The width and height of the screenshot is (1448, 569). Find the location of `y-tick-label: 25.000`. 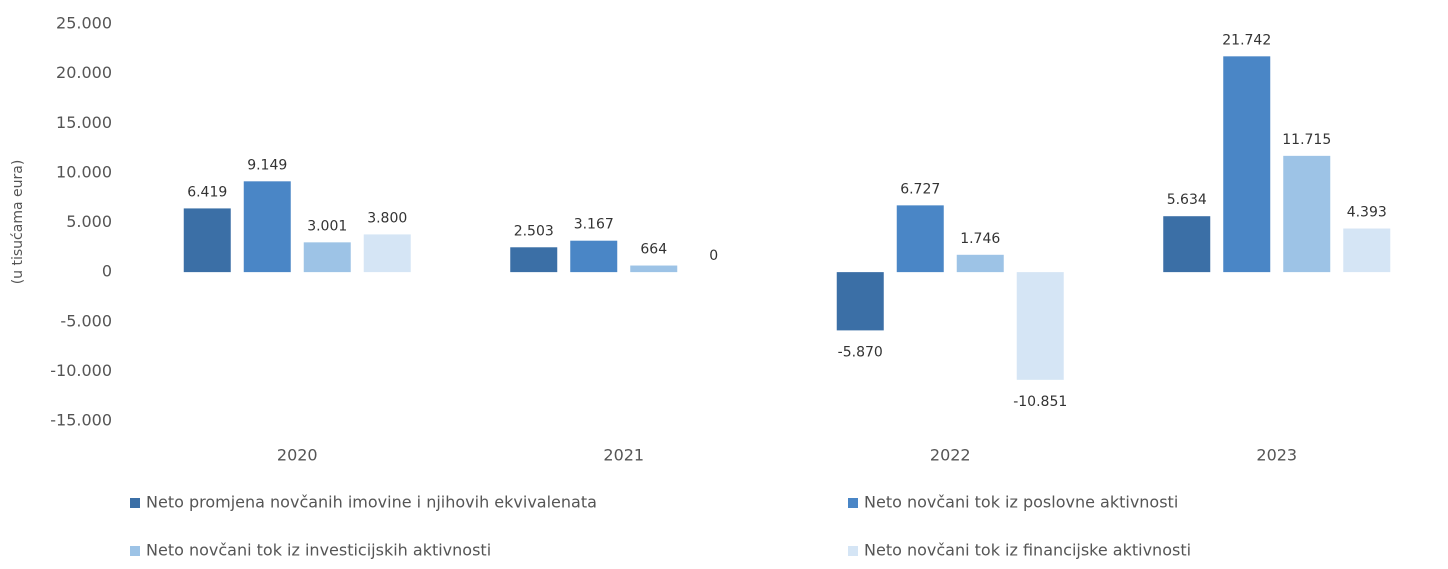

y-tick-label: 25.000 is located at coordinates (84, 23).